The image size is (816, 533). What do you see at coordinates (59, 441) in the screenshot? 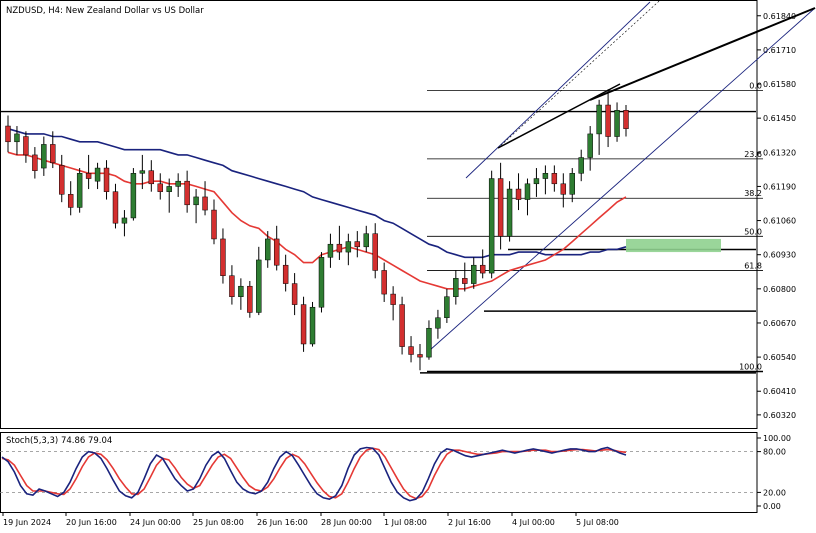
I see `stoch-label: Stoch(5,3,3) 74.86 79.04` at bounding box center [59, 441].